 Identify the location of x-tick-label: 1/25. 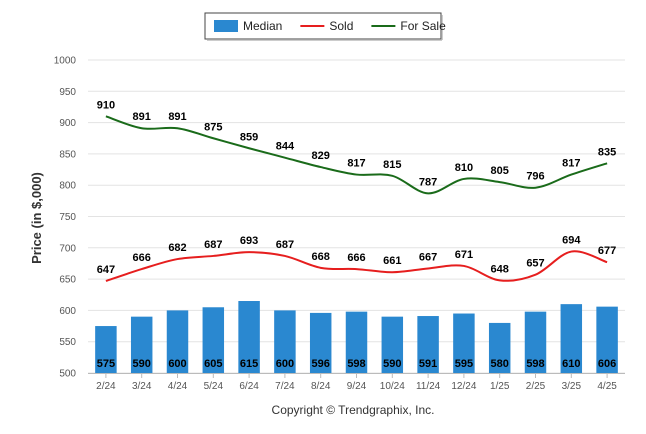
(500, 386).